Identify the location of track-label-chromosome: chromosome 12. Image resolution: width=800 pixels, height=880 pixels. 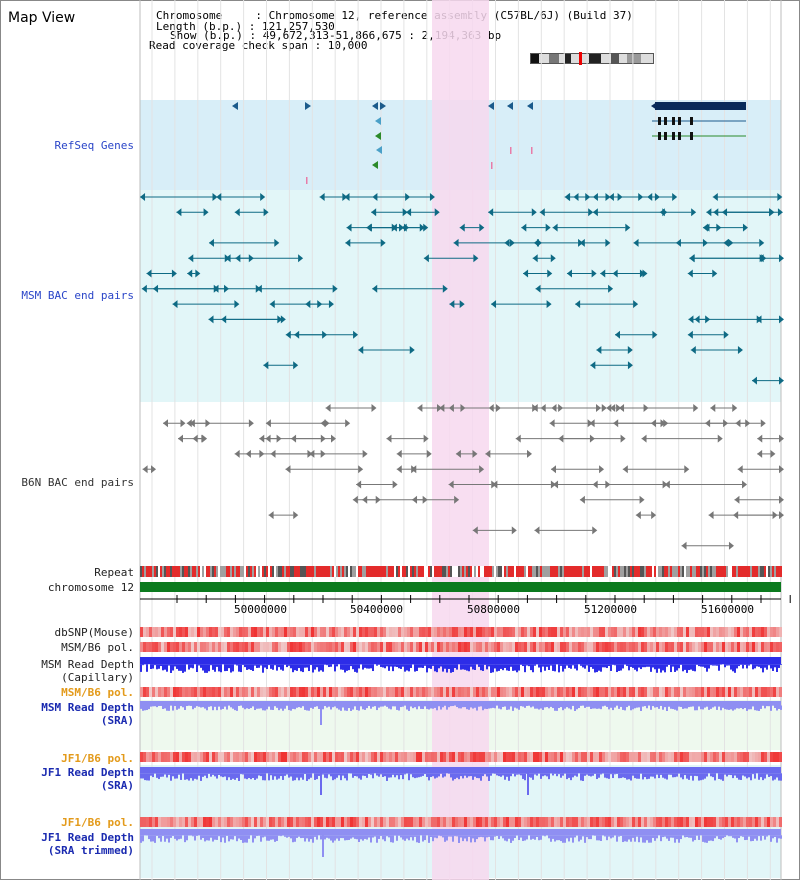
(90, 587).